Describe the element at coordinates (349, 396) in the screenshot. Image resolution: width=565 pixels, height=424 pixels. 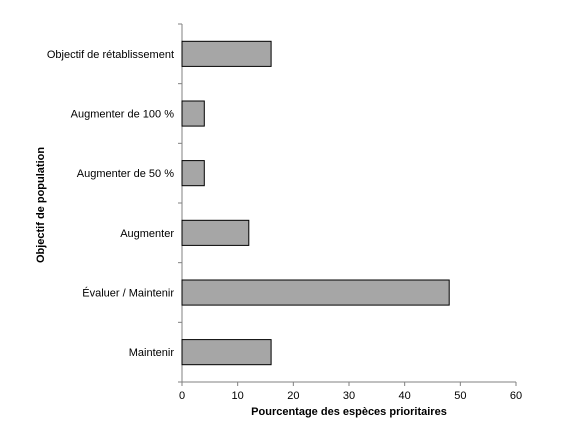
I see `x-tick-label: 30` at that location.